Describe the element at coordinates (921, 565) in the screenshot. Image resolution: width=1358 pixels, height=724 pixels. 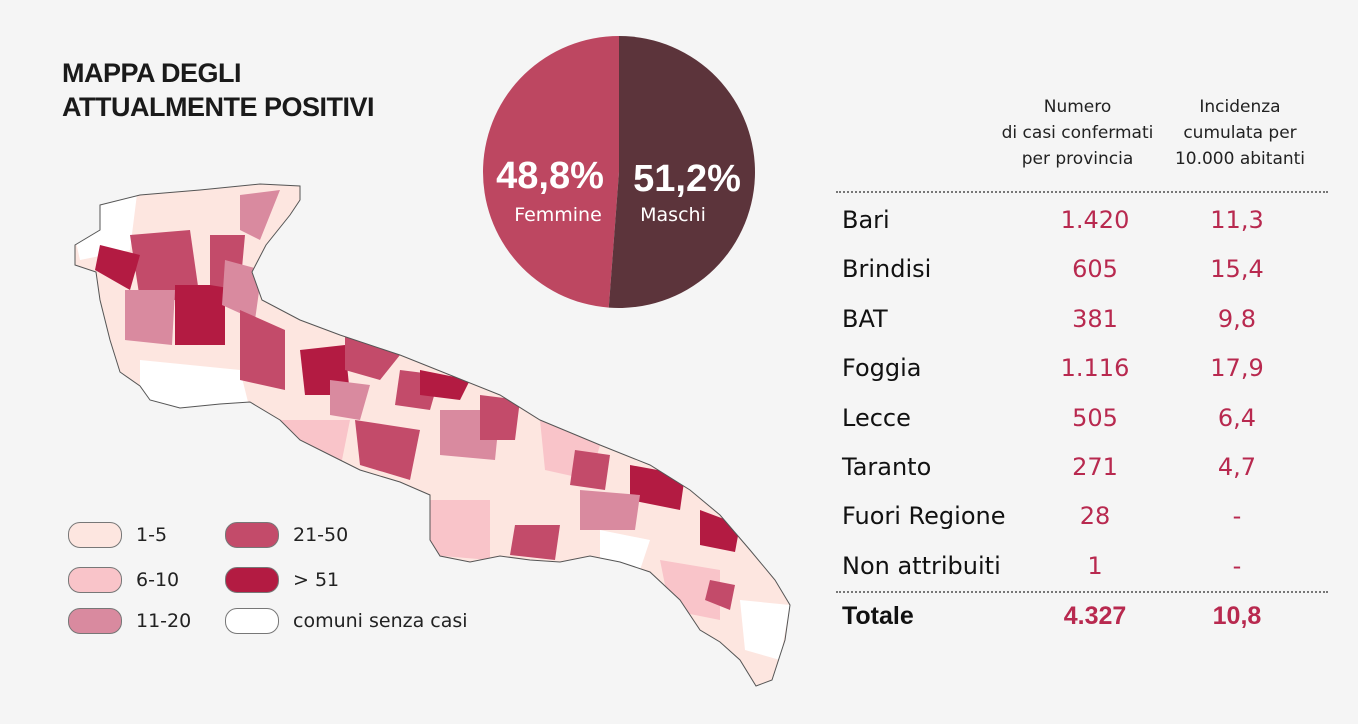
I see `province-name: Non attribuiti` at that location.